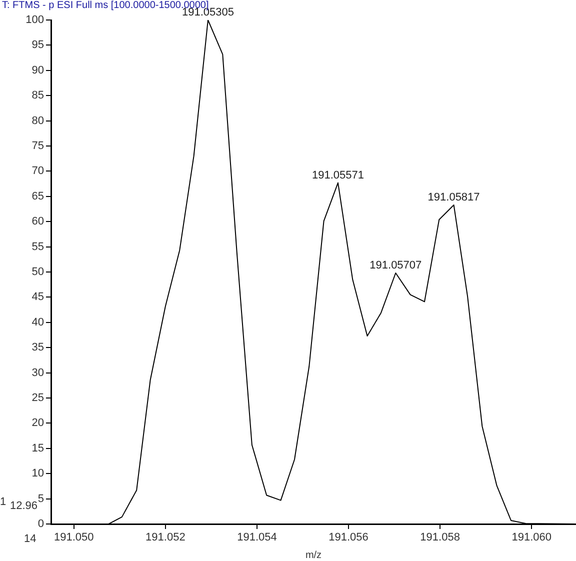 Image resolution: width=576 pixels, height=561 pixels. What do you see at coordinates (38, 348) in the screenshot?
I see `y-tick-label: 35` at bounding box center [38, 348].